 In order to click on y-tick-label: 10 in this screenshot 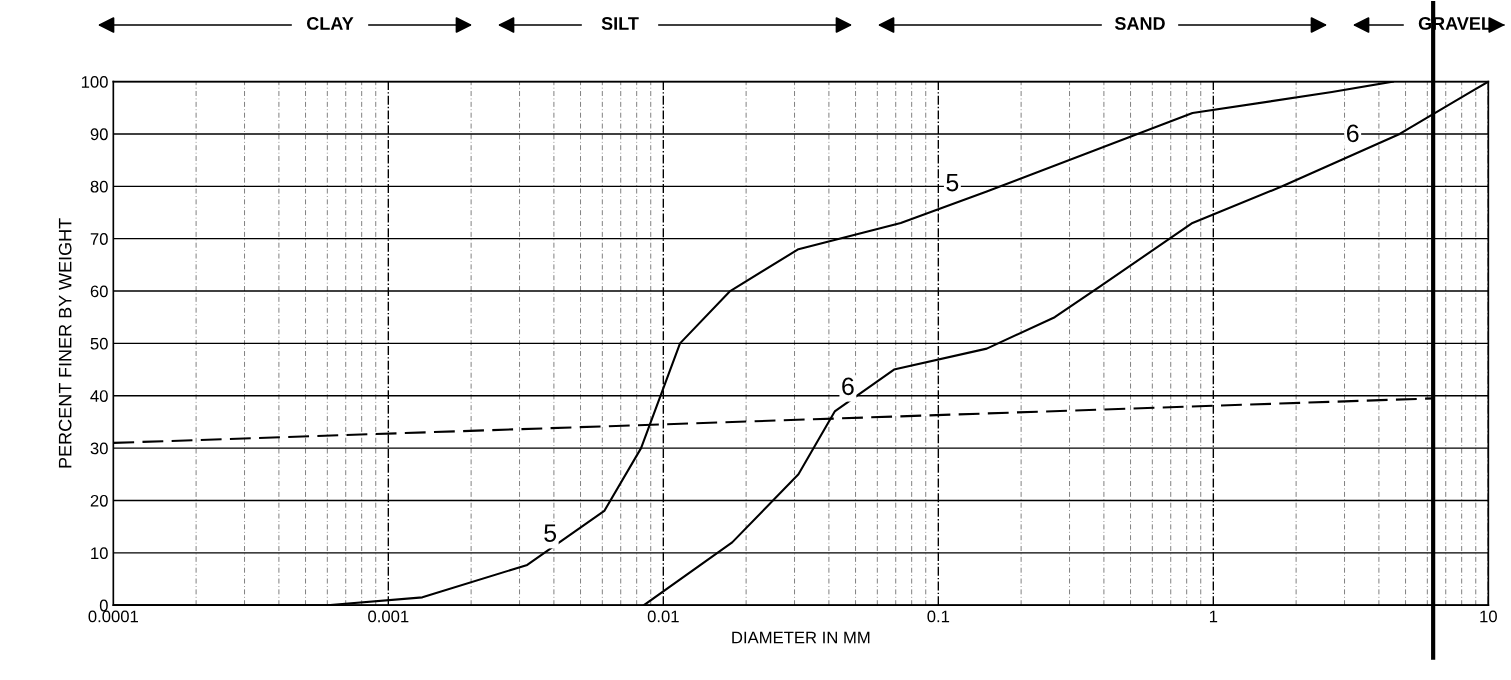, I will do `click(99, 553)`.